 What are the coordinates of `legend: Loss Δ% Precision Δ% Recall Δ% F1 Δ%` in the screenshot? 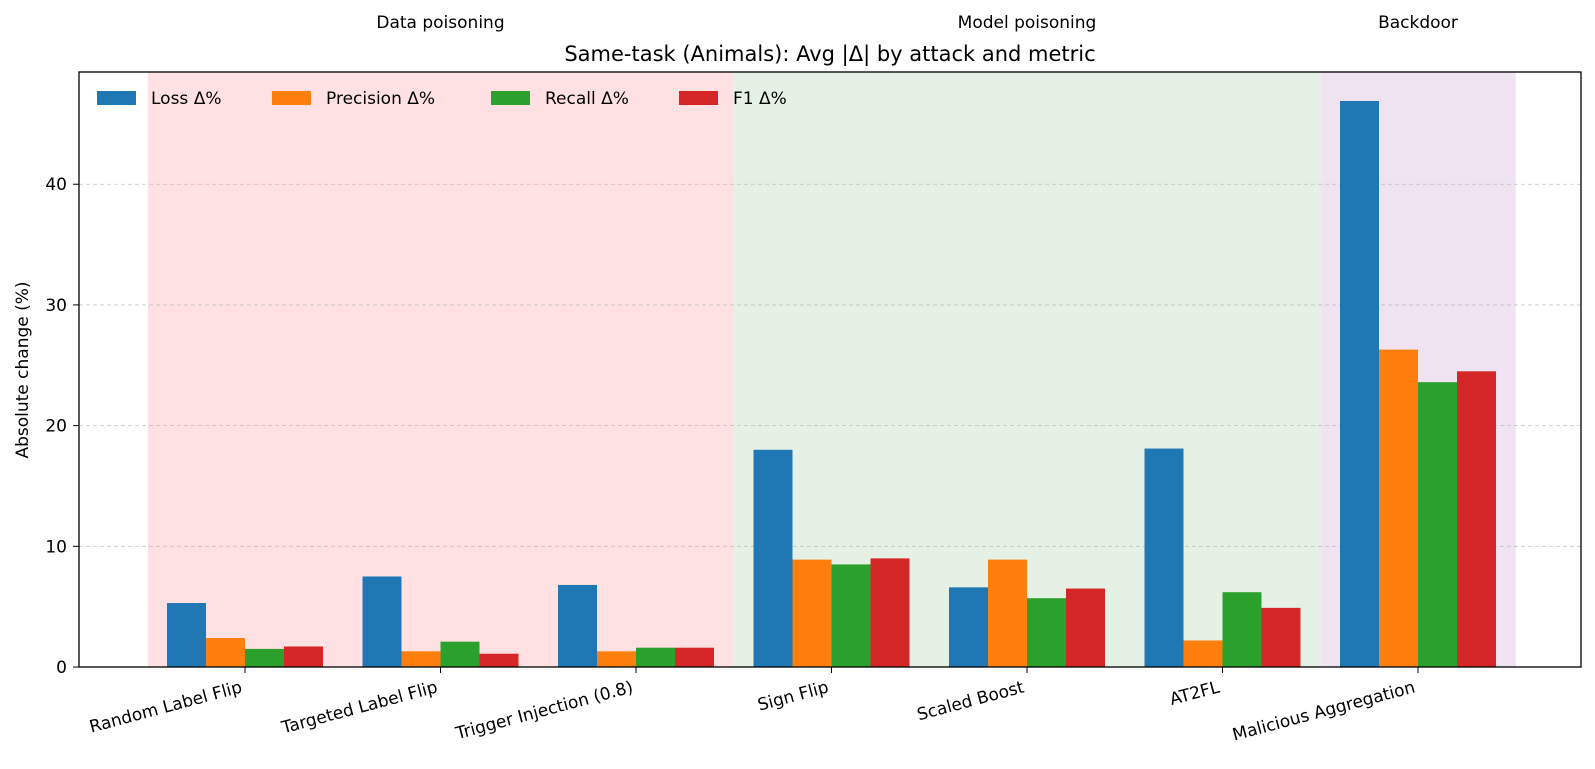 It's located at (442, 99).